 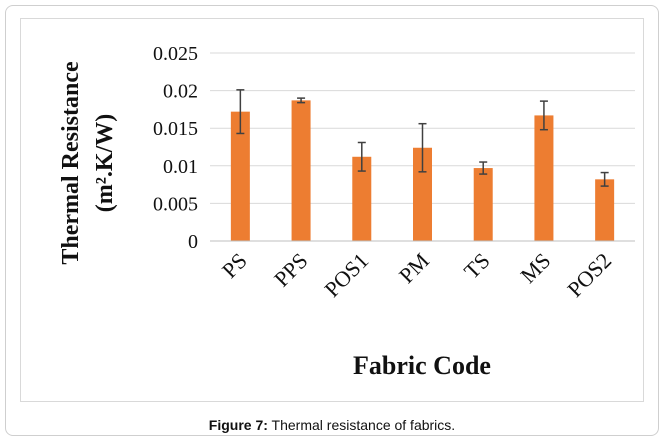 I want to click on caption-text: Thermal resistance of fabrics., so click(x=361, y=425).